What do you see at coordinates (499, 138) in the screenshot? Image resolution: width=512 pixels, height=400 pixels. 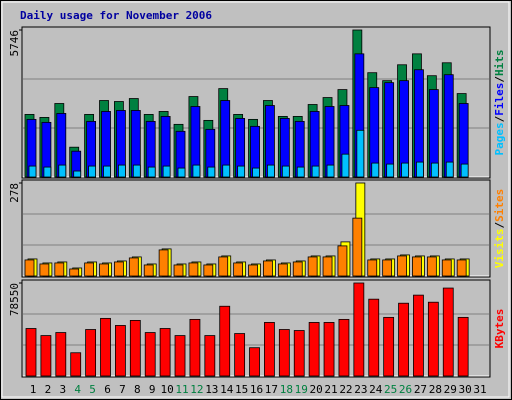 I see `legend-entry: Pages` at bounding box center [499, 138].